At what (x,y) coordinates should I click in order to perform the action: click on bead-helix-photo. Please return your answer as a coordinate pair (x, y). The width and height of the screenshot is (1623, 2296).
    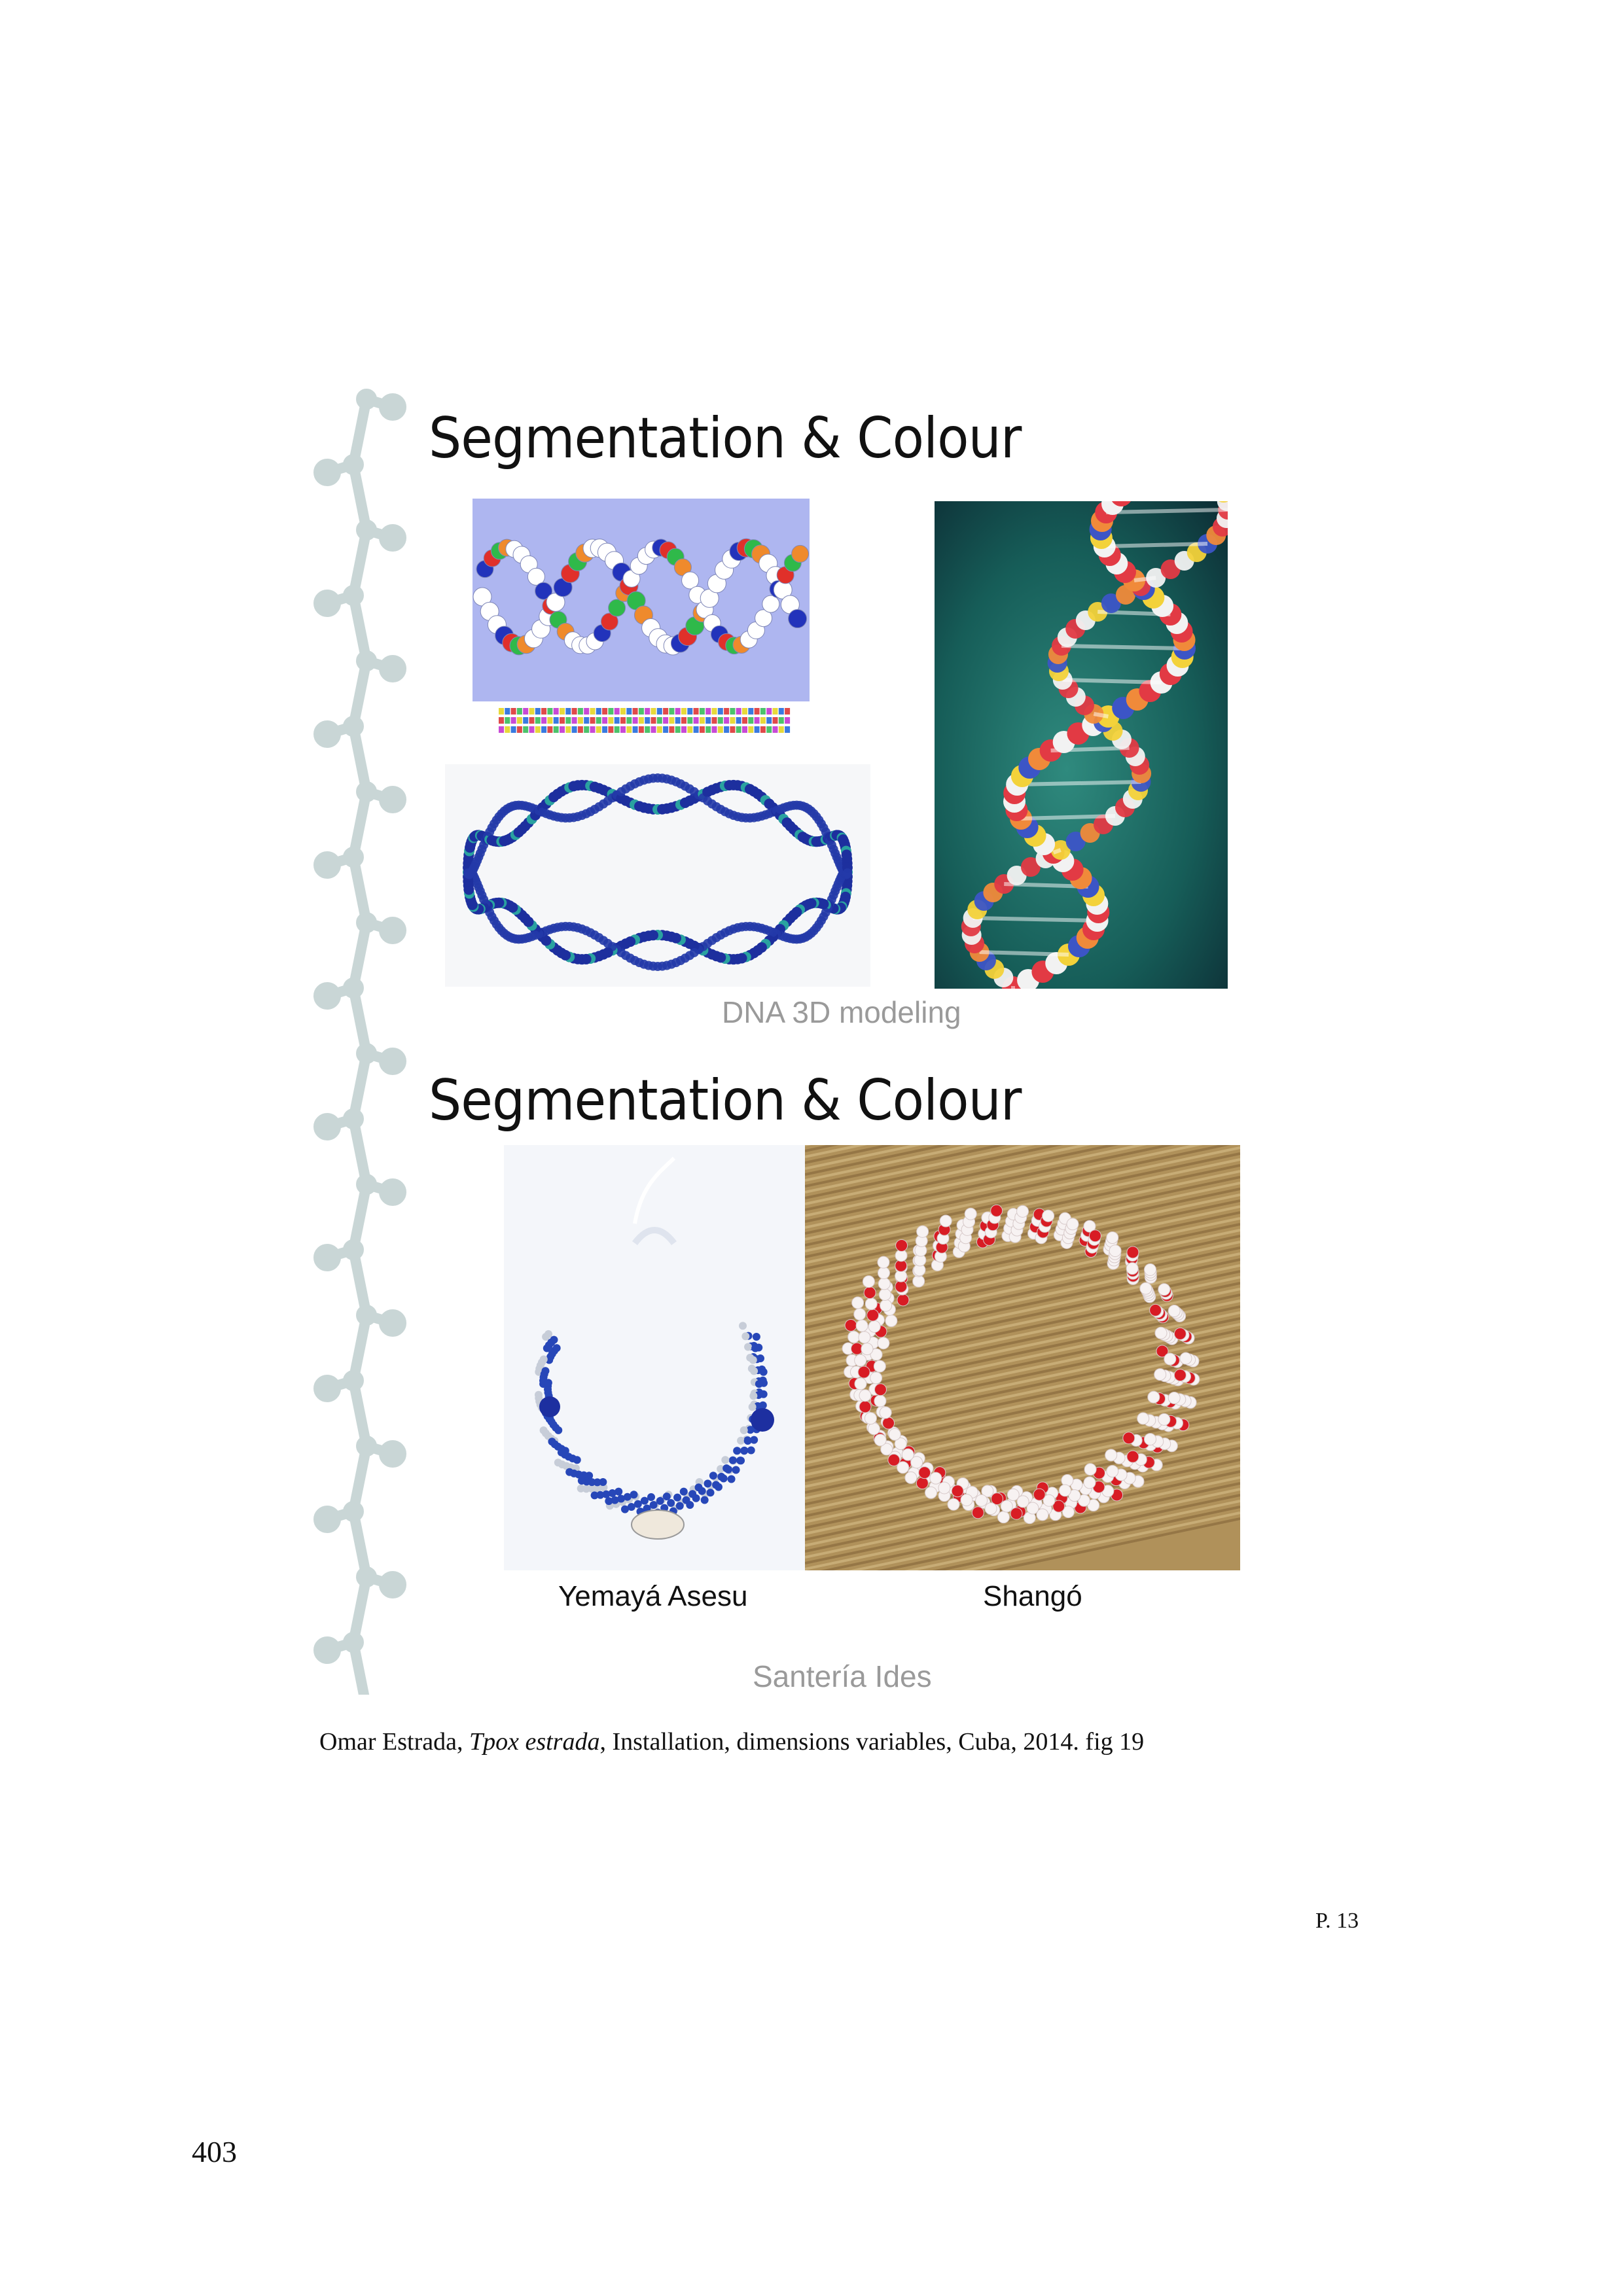
    Looking at the image, I should click on (1081, 745).